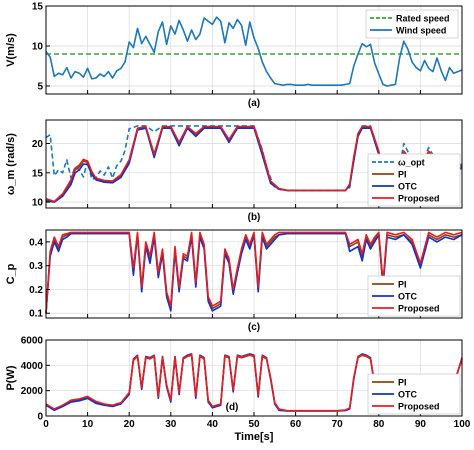  Describe the element at coordinates (11, 273) in the screenshot. I see `y-axis-label: C_p` at that location.